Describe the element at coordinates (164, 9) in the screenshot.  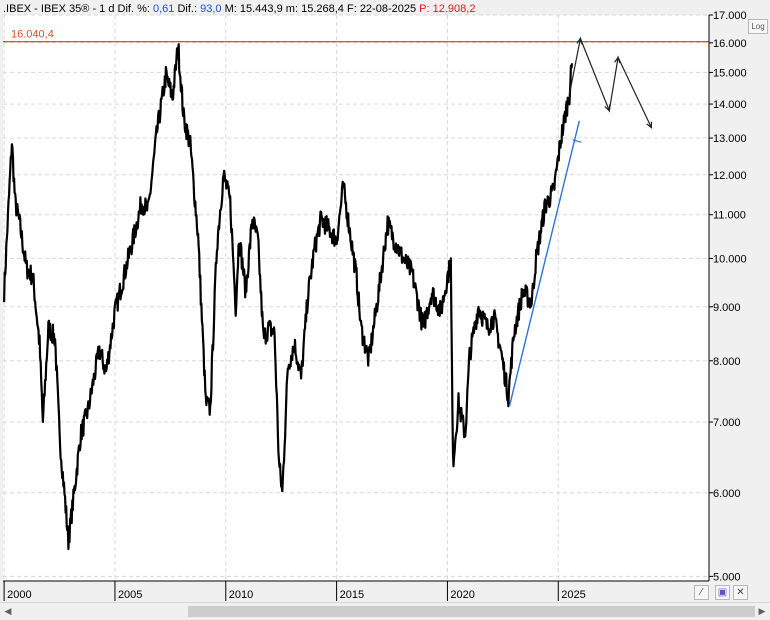
I see `dif-pct-value: 0,61` at that location.